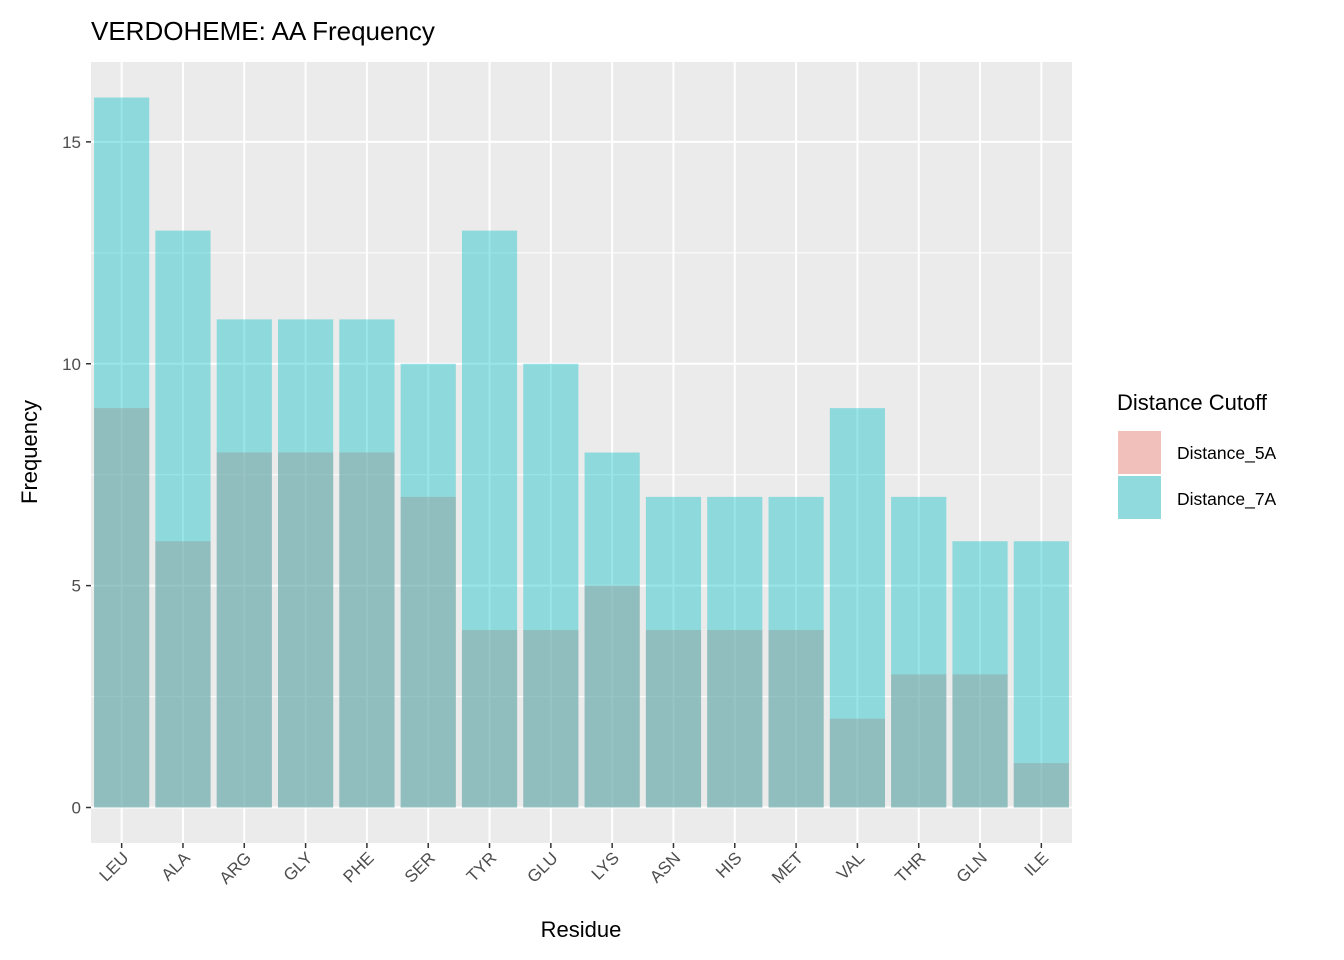  I want to click on y-tick-label: 5, so click(76, 586).